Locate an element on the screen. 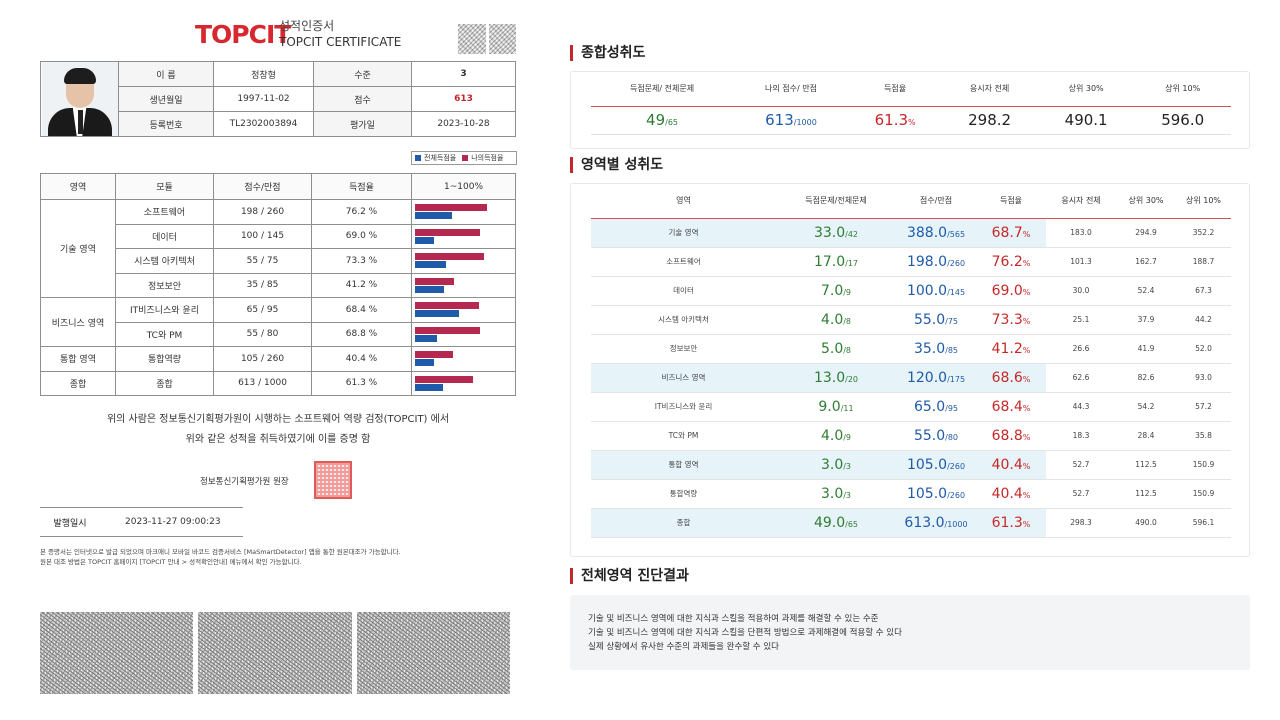  solved-total: /20 is located at coordinates (852, 379).